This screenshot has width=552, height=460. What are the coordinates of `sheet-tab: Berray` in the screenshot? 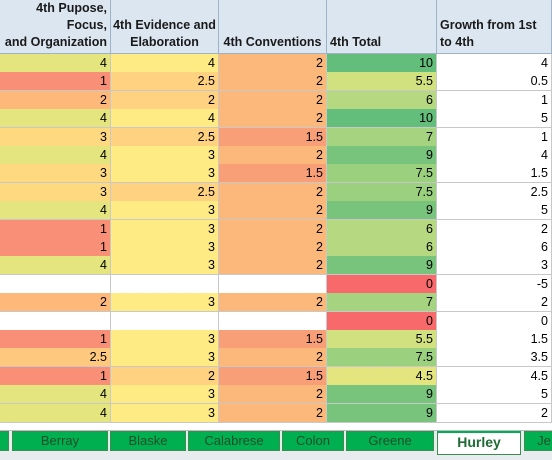 It's located at (60, 441).